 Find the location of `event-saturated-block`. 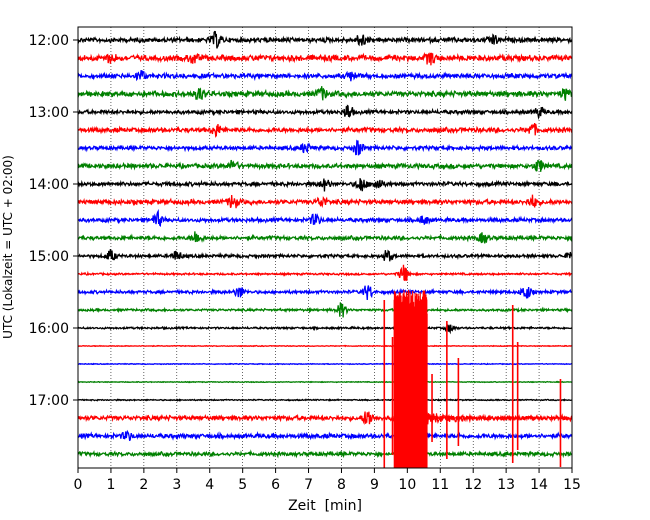

event-saturated-block is located at coordinates (410, 379).